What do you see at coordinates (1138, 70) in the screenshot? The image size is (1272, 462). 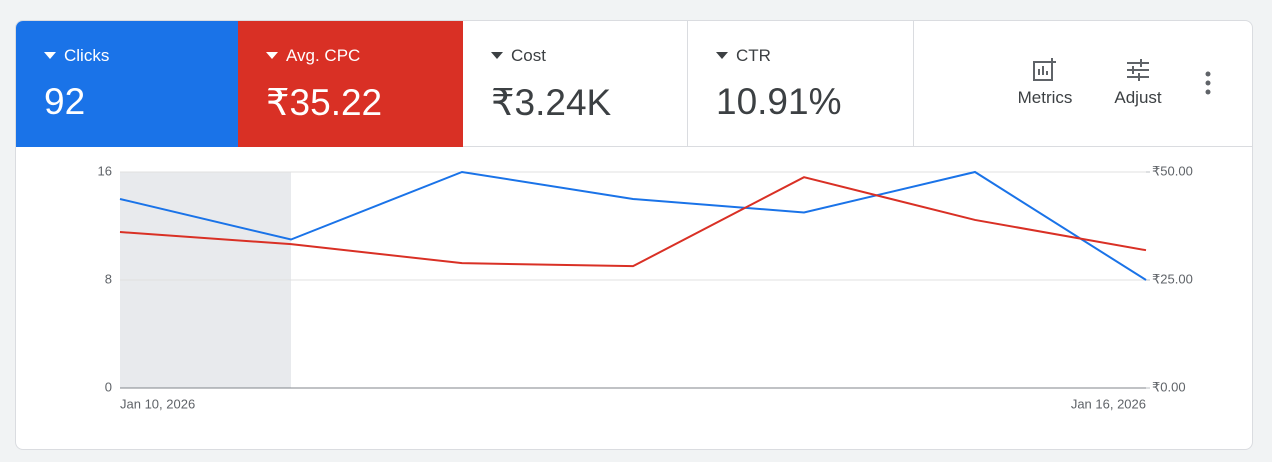 I see `adjust-icon` at bounding box center [1138, 70].